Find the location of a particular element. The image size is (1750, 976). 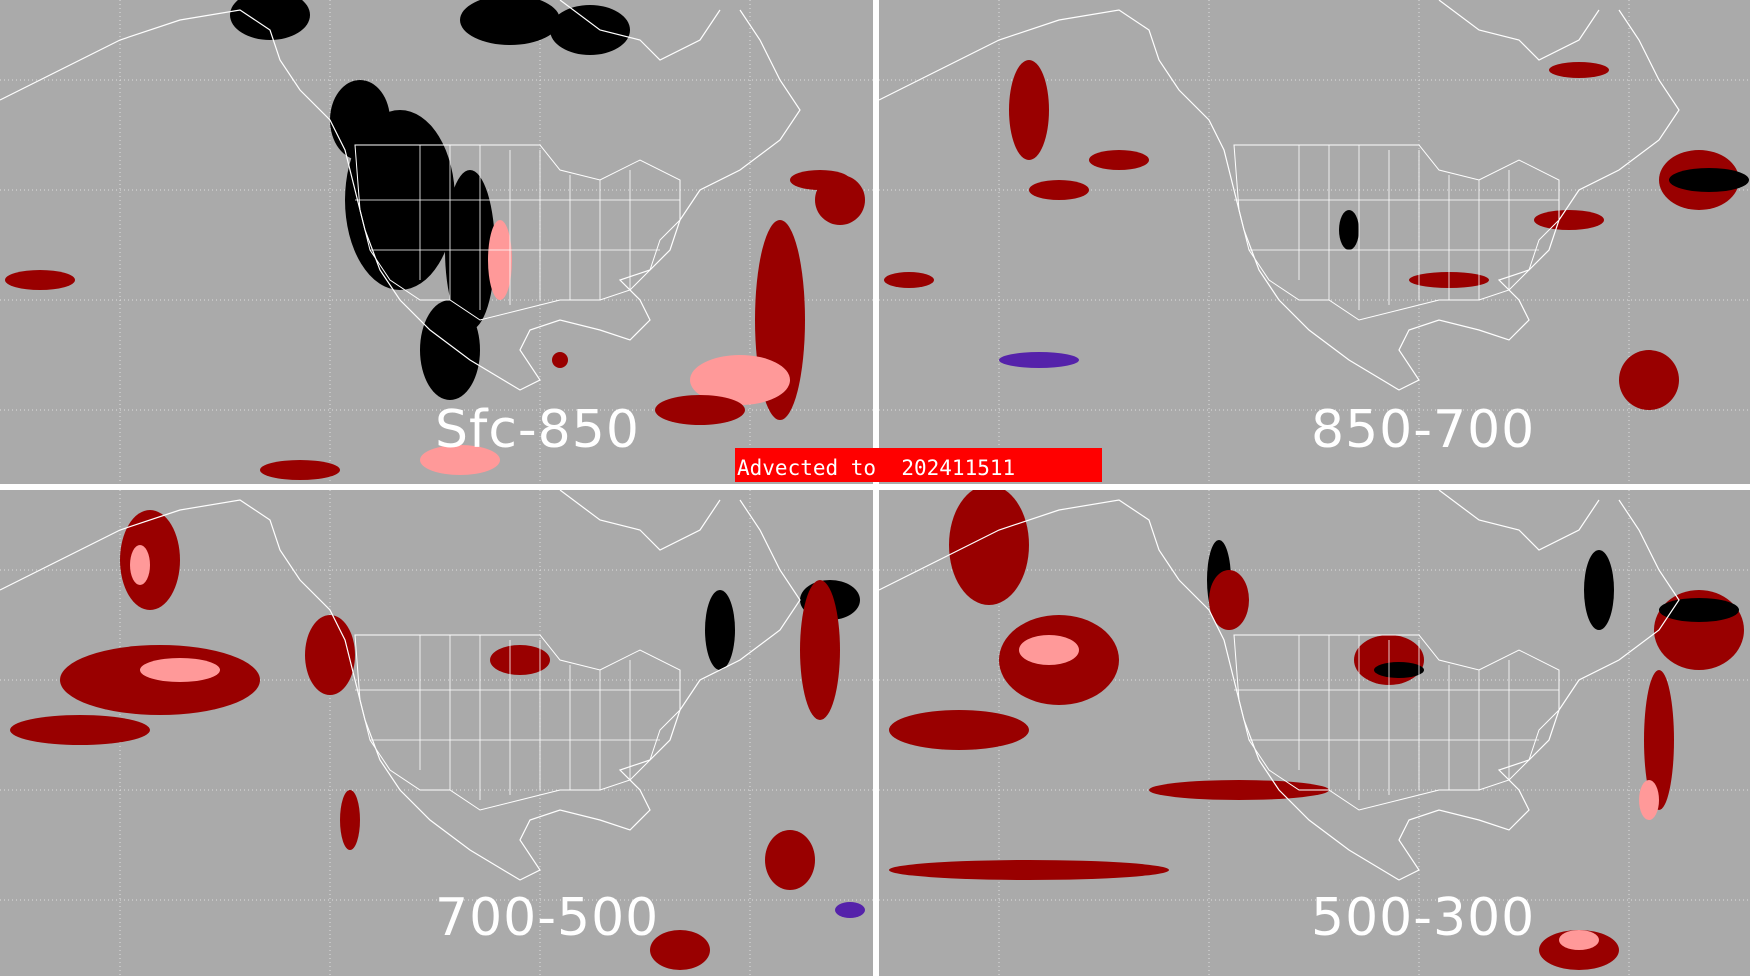

panel-label: 850-700 is located at coordinates (1423, 430).